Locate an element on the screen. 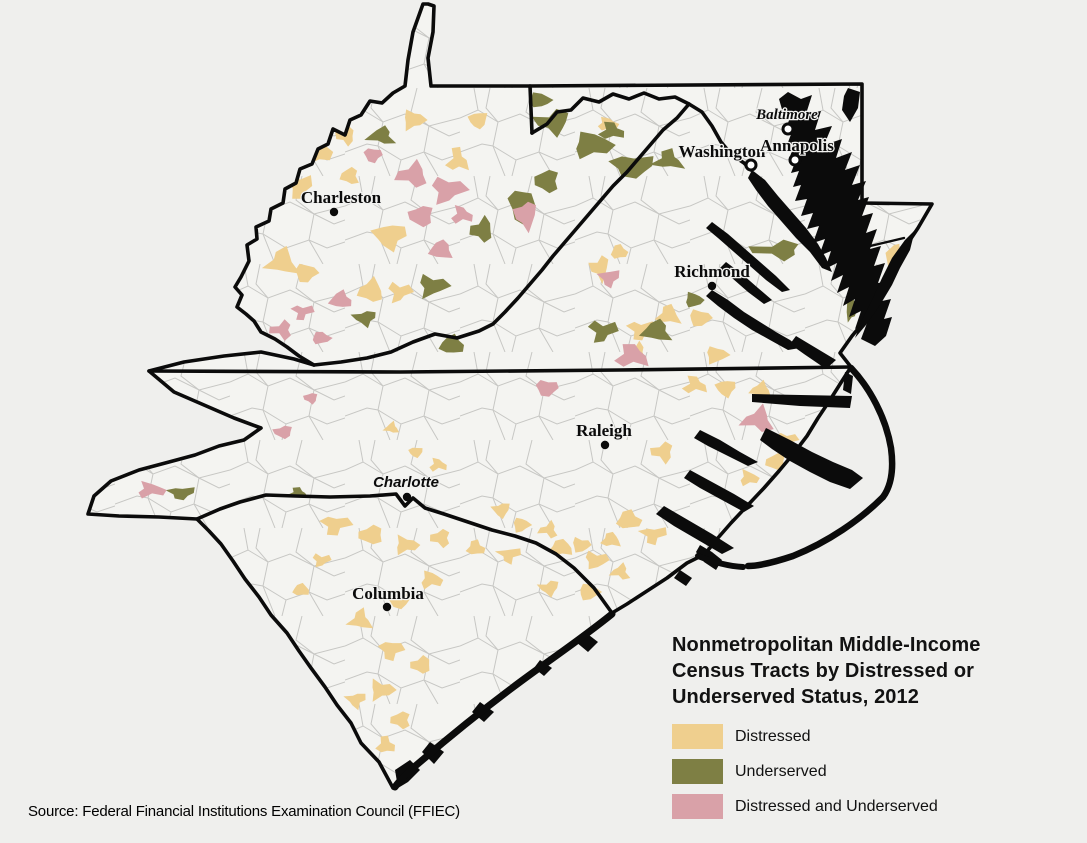  legend-swatch-underserved is located at coordinates (697, 771).